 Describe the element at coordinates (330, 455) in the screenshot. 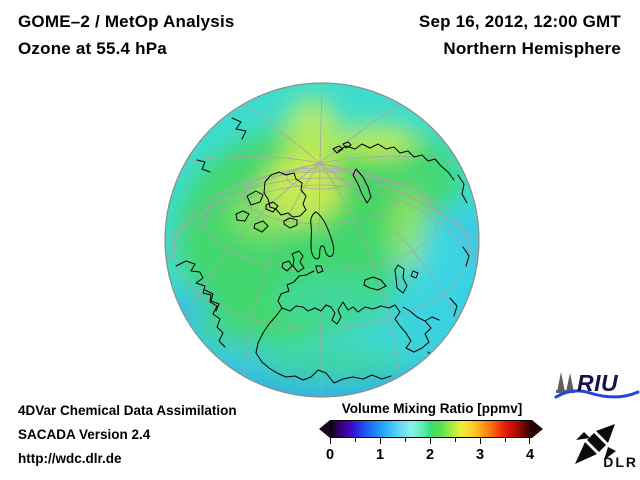

I see `colorbar-tick-label: 0` at that location.